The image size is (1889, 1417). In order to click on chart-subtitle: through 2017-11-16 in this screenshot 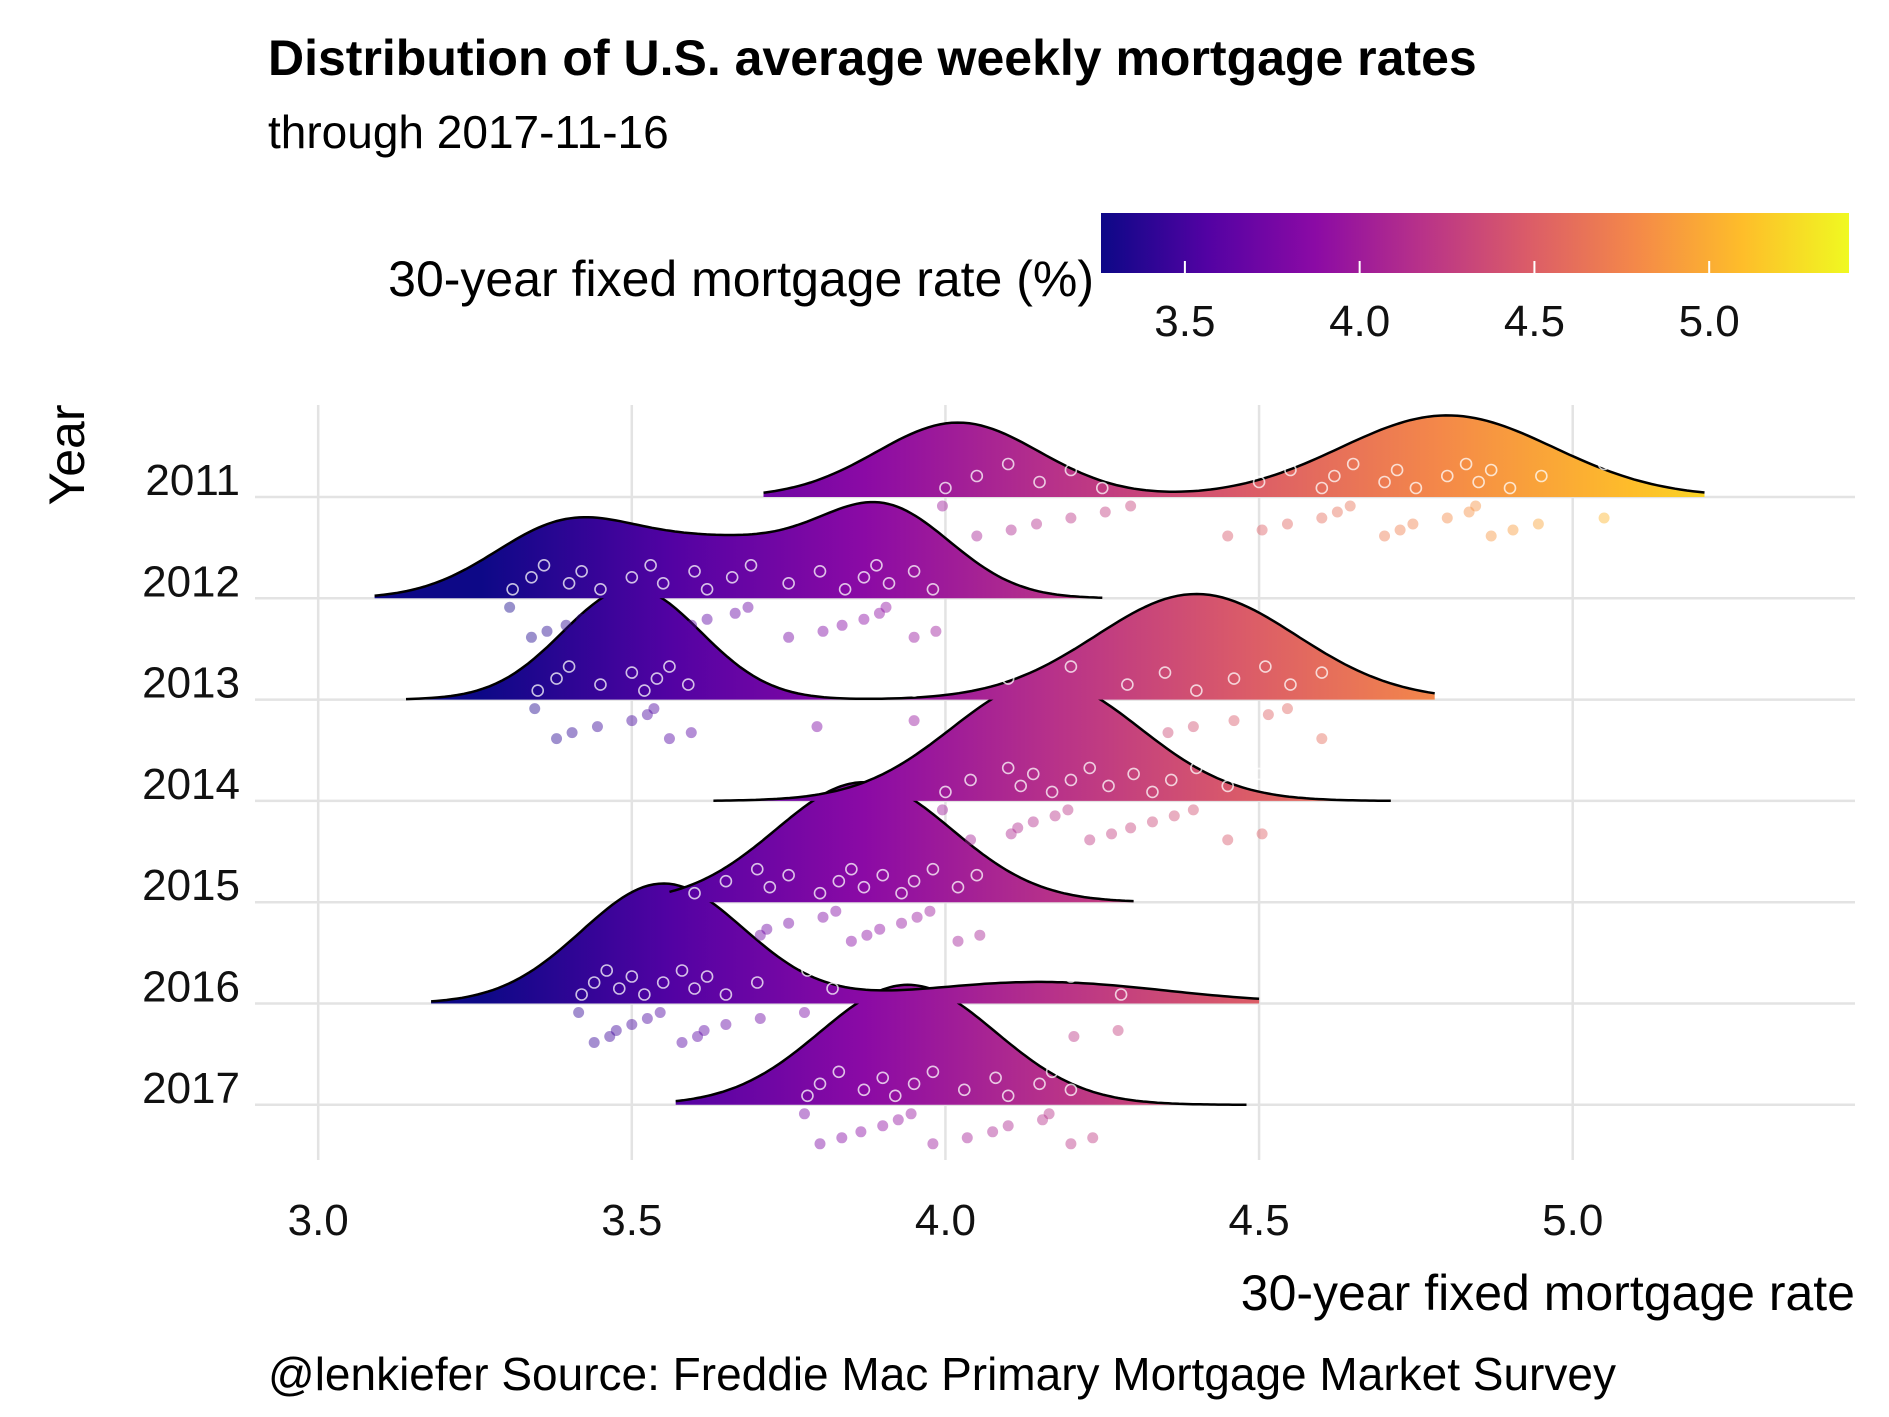, I will do `click(468, 132)`.